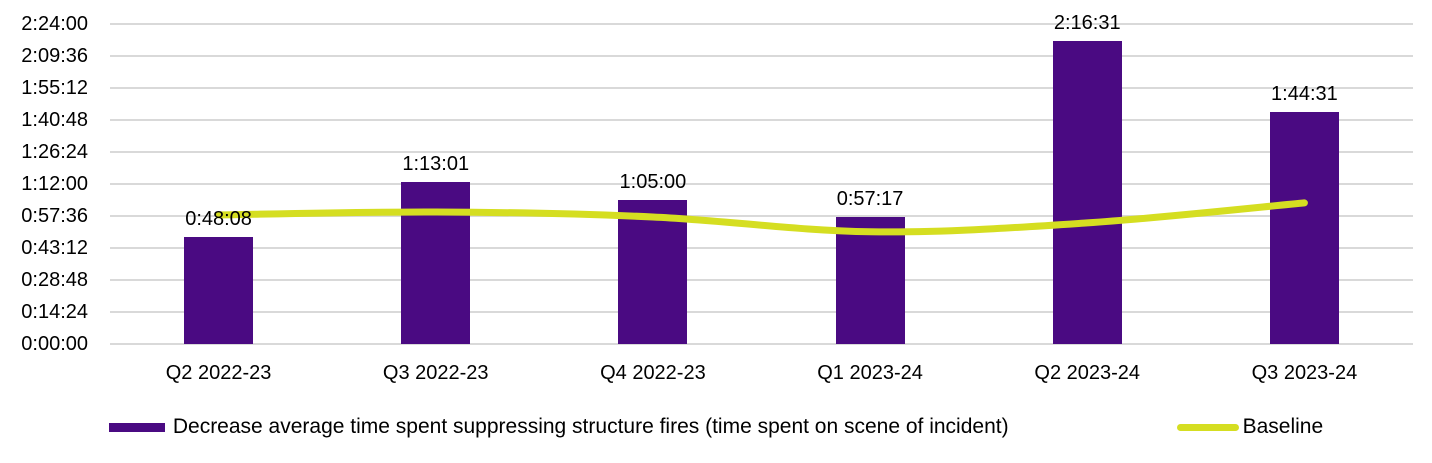 This screenshot has height=463, width=1432. What do you see at coordinates (54, 56) in the screenshot?
I see `y-tick-label: 2:09:36` at bounding box center [54, 56].